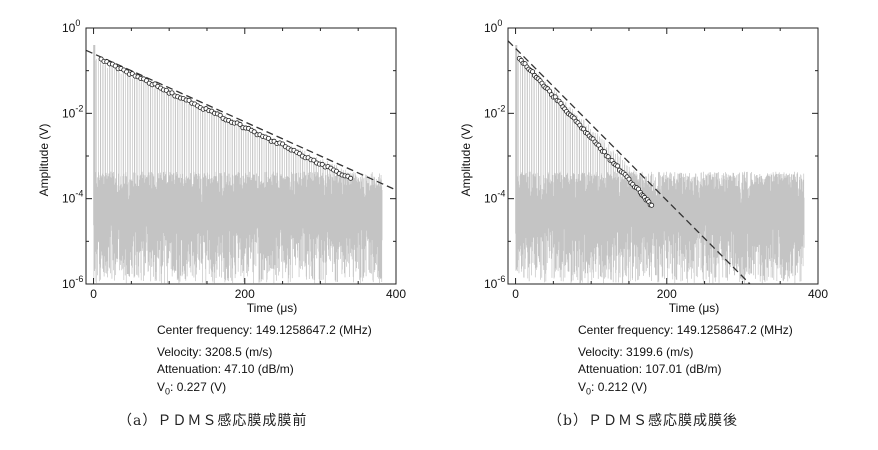 The image size is (878, 450). I want to click on center-frequency-a: Center frequency: 149.1258647.2 (MHz), so click(264, 330).